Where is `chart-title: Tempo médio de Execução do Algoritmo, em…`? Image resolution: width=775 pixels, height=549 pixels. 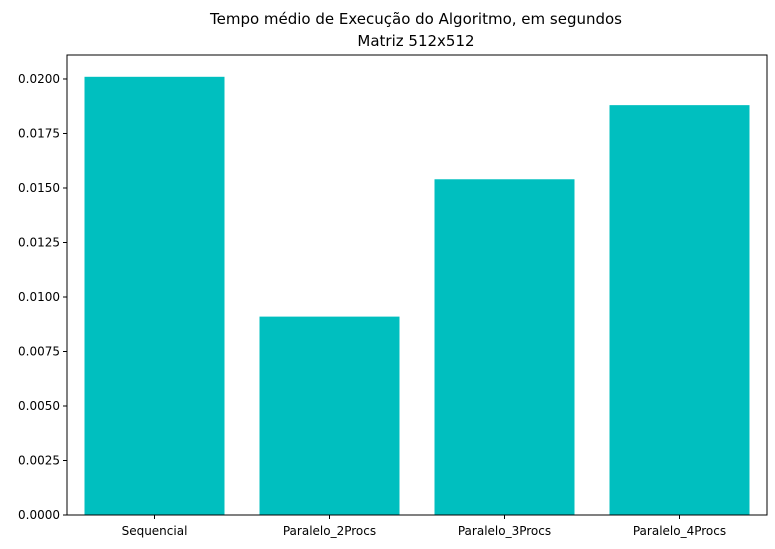 chart-title: Tempo médio de Execução do Algoritmo, em… is located at coordinates (415, 19).